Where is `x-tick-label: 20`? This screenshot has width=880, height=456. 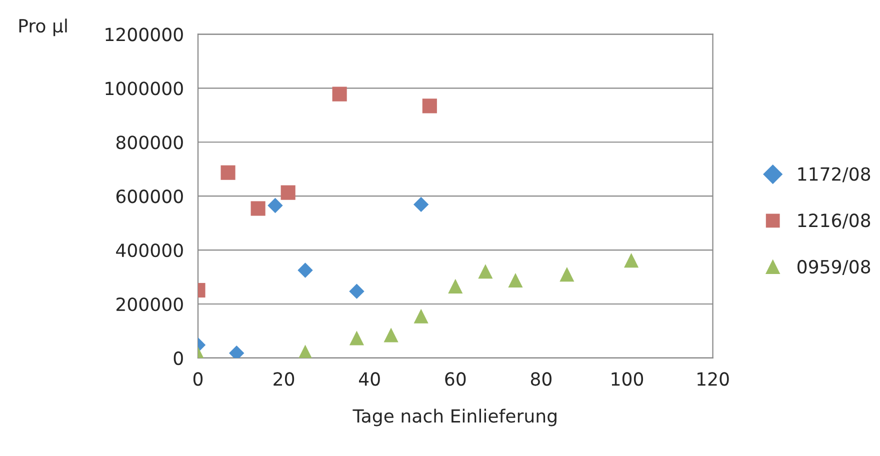 x-tick-label: 20 is located at coordinates (284, 379).